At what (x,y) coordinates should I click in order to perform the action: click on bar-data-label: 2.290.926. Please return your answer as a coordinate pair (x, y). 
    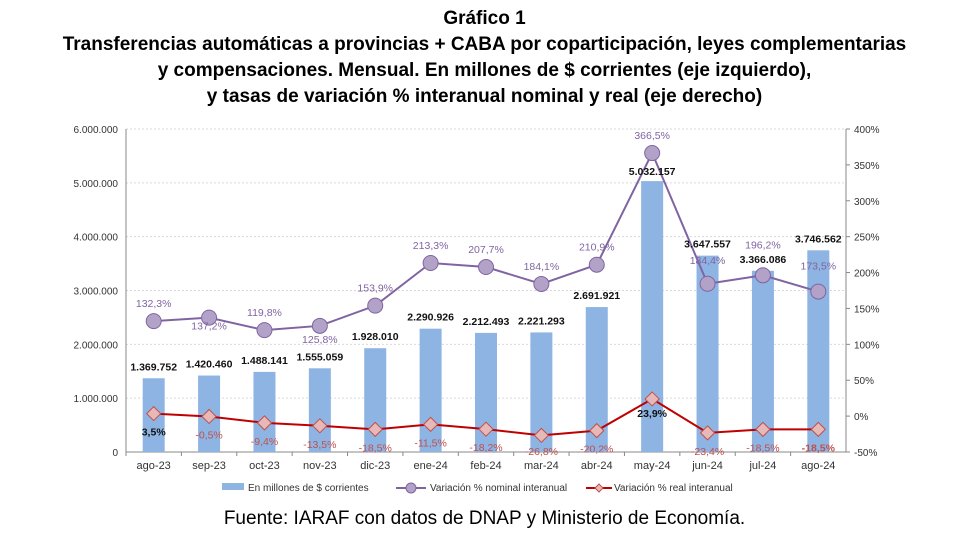
    Looking at the image, I should click on (430, 318).